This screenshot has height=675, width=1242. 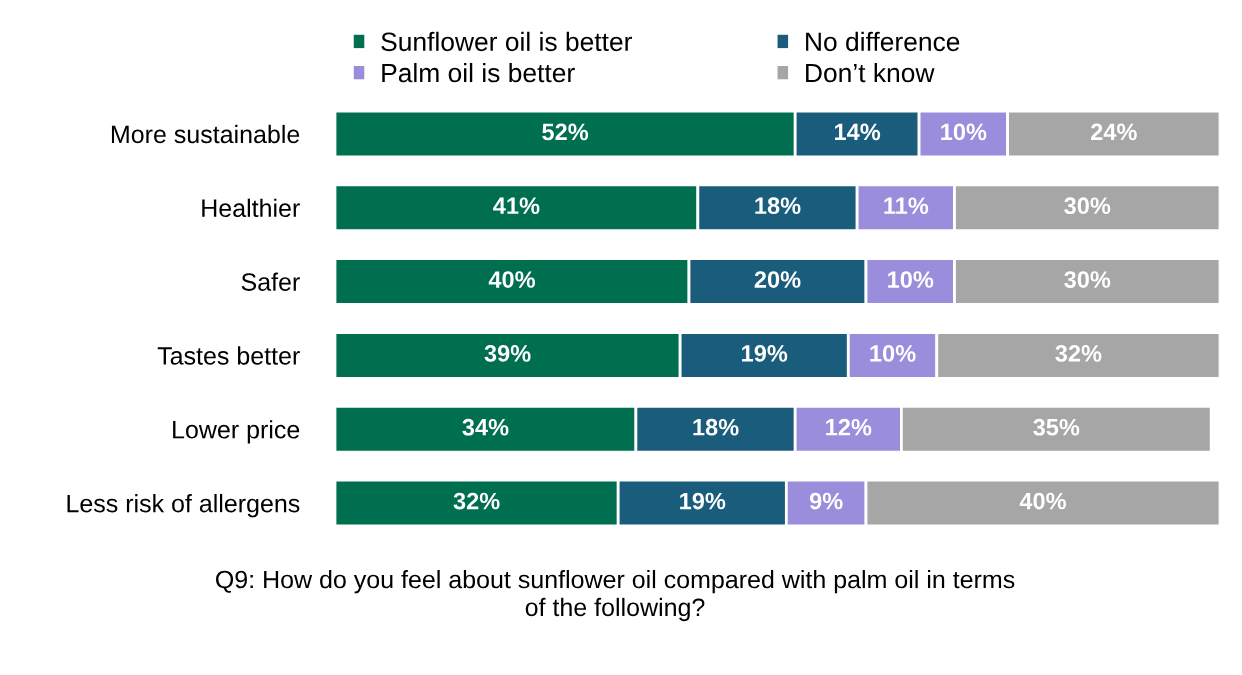 I want to click on data-label: 20%, so click(x=777, y=279).